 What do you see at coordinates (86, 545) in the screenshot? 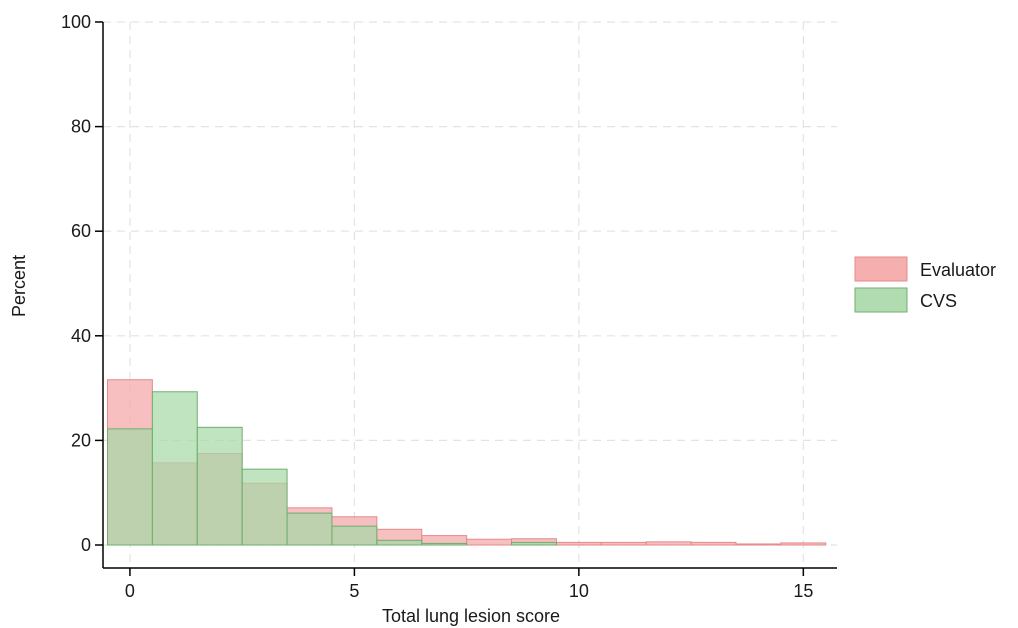
I see `y-tick-label: 0` at bounding box center [86, 545].